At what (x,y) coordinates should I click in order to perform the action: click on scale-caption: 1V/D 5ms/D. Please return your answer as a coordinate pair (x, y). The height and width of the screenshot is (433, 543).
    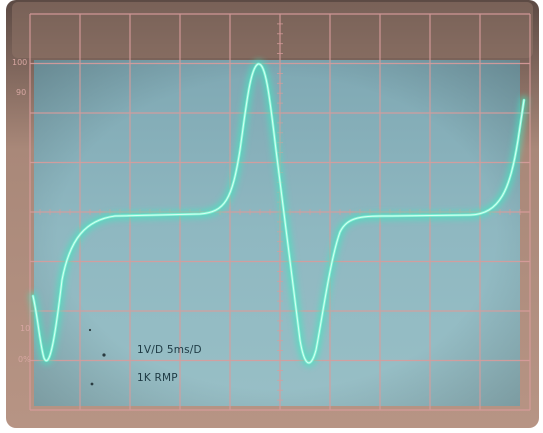
    Looking at the image, I should click on (169, 350).